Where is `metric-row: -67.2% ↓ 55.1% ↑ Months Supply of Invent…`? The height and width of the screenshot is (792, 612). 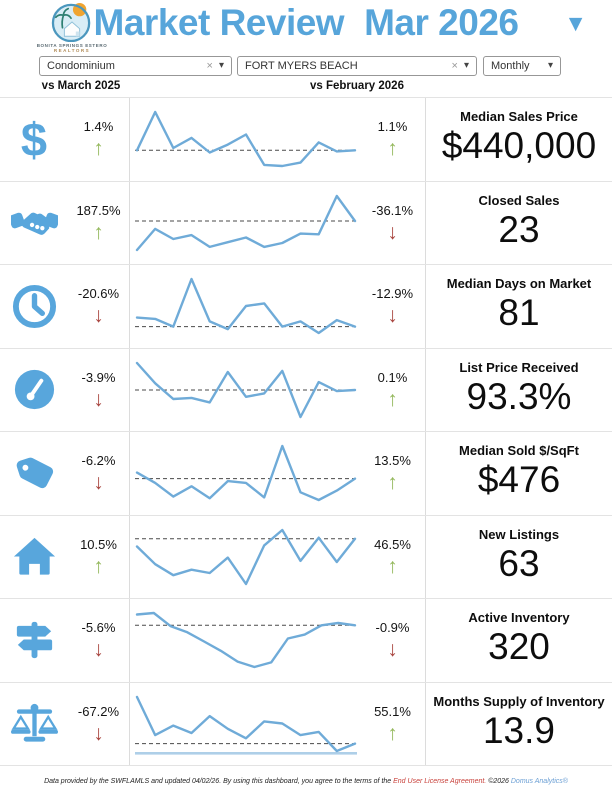
metric-row: -67.2% ↓ 55.1% ↑ Months Supply of Invent… is located at coordinates (306, 724).